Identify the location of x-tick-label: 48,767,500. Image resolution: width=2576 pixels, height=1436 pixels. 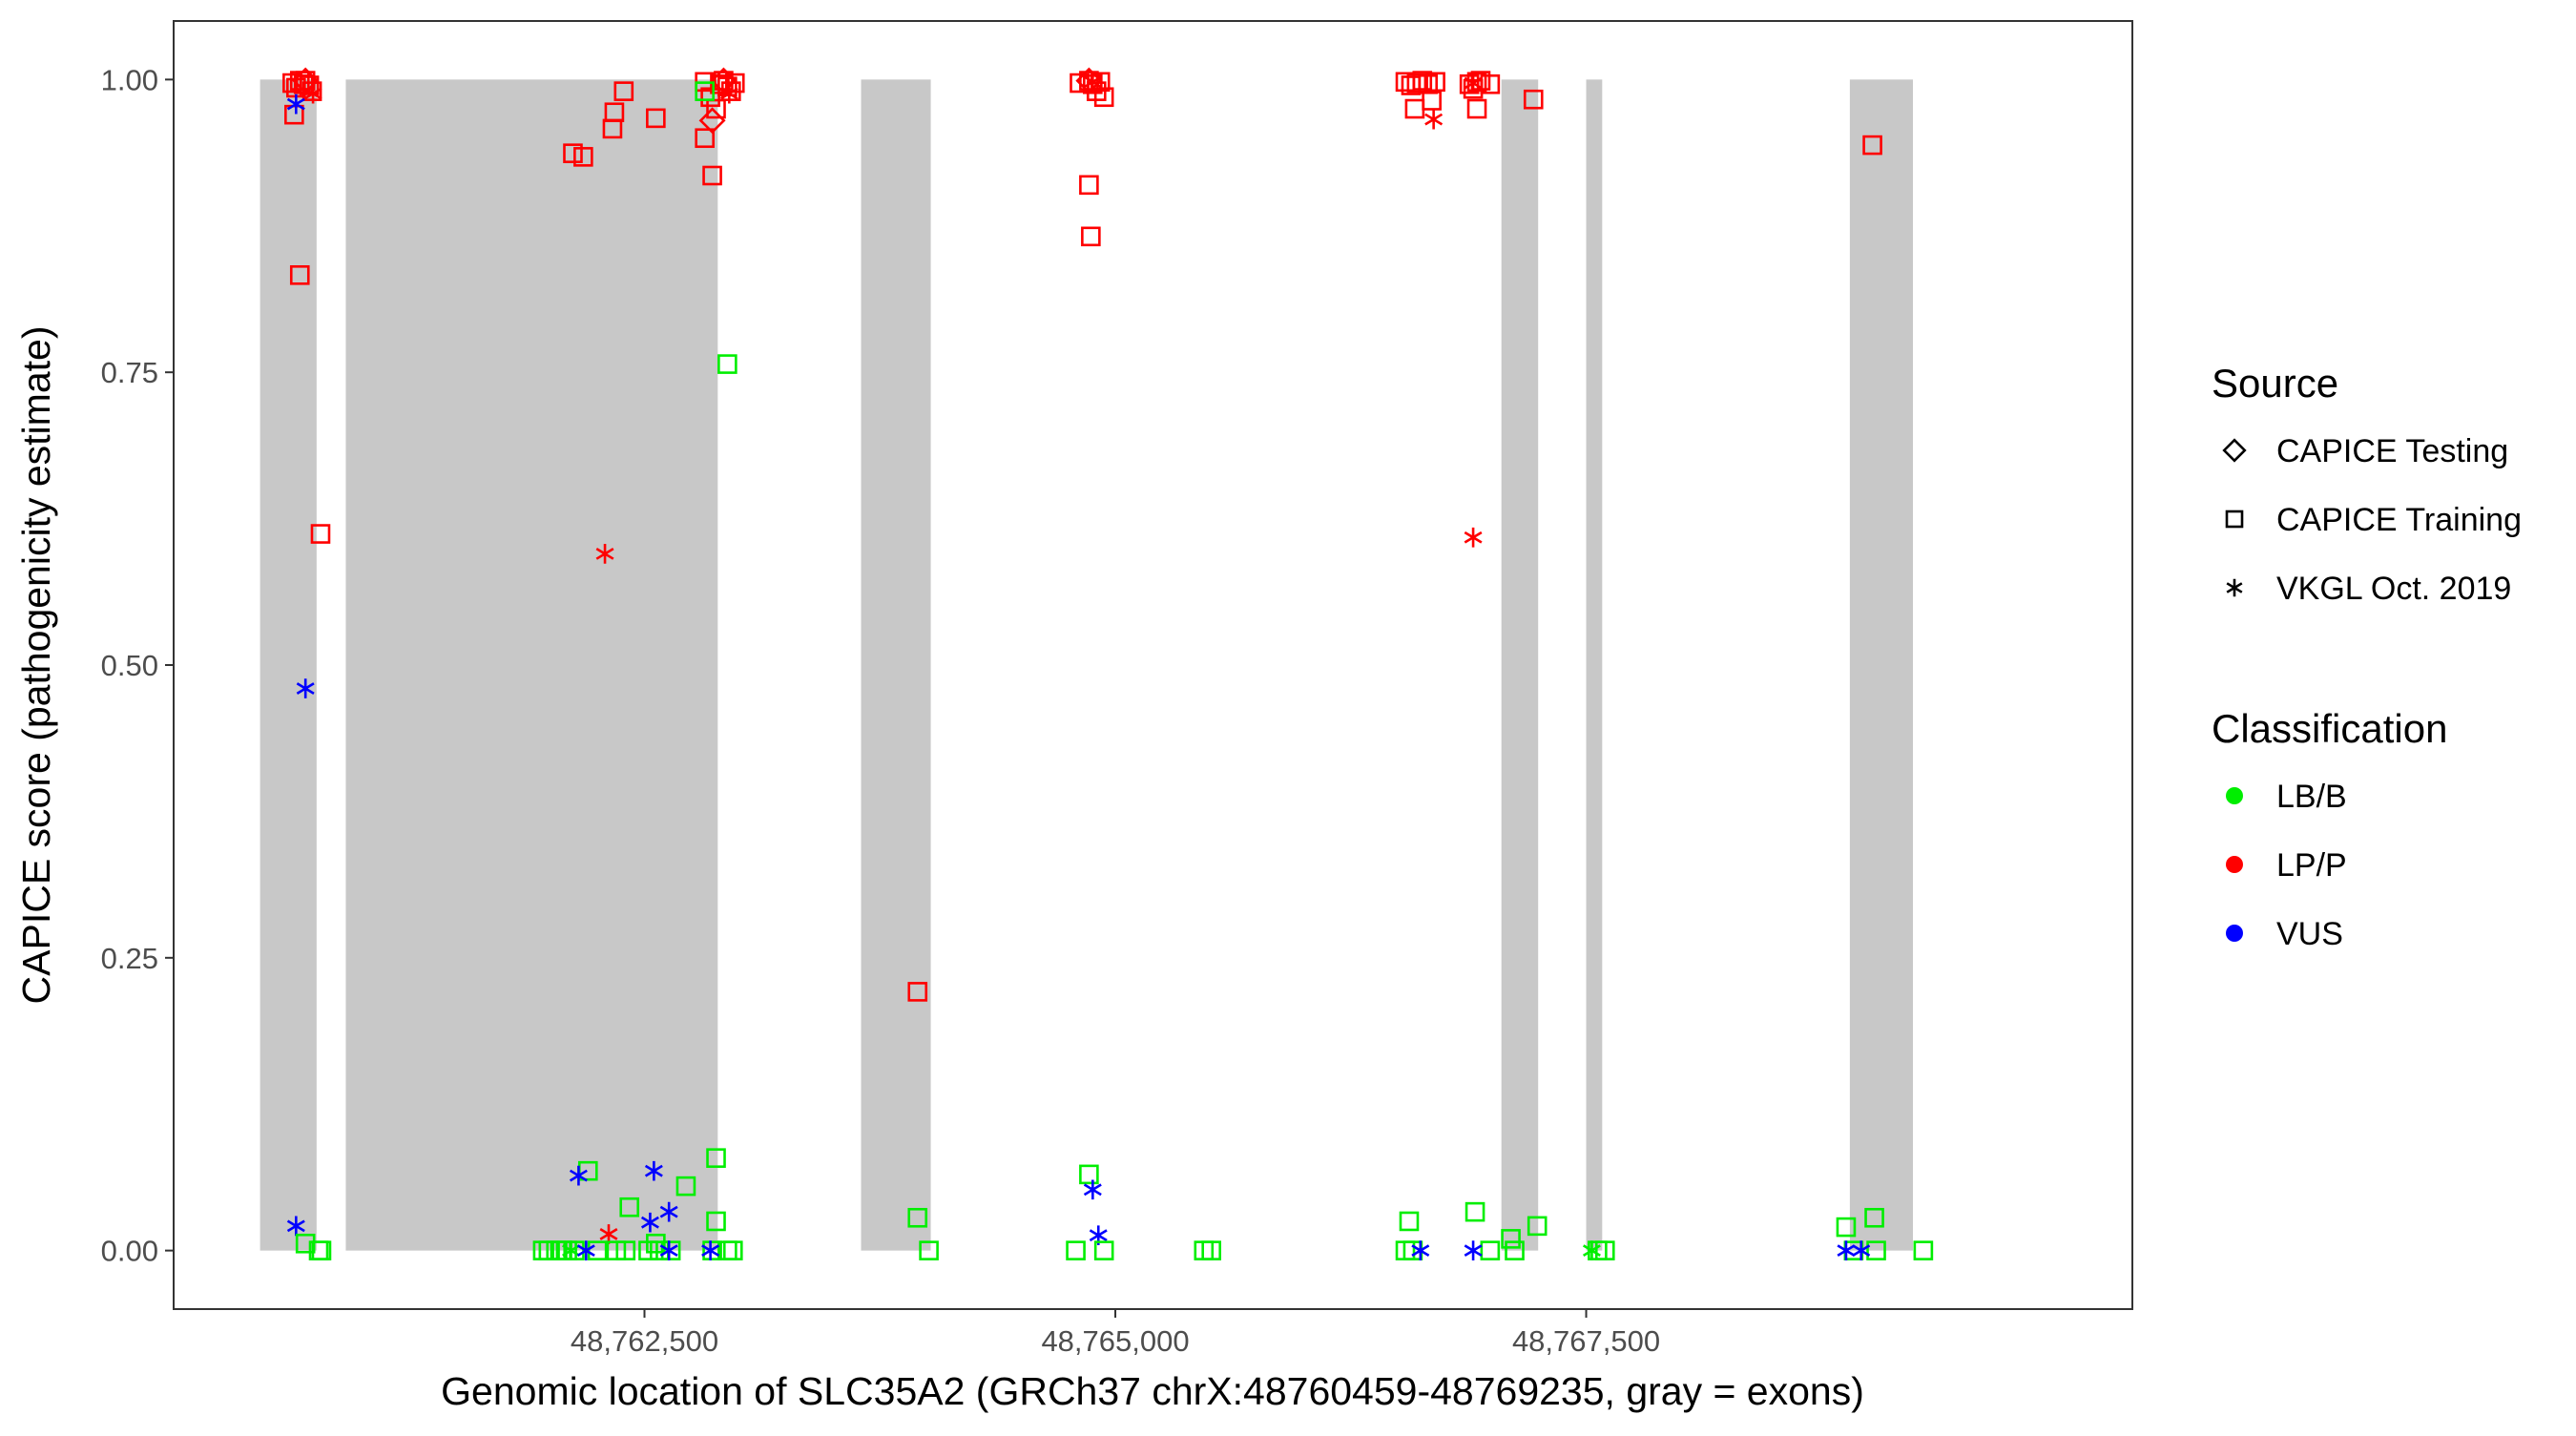
(1586, 1341).